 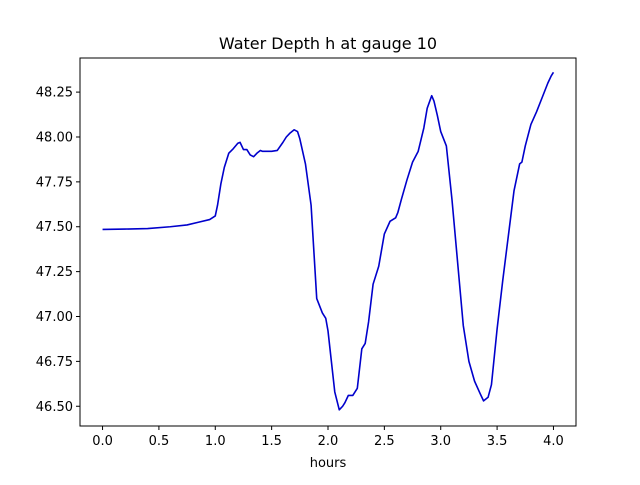 I want to click on y-axis-ticks: 46.50 46.75 47.00 47.25 47.50 47.75 48.00 48.25, so click(x=58, y=250).